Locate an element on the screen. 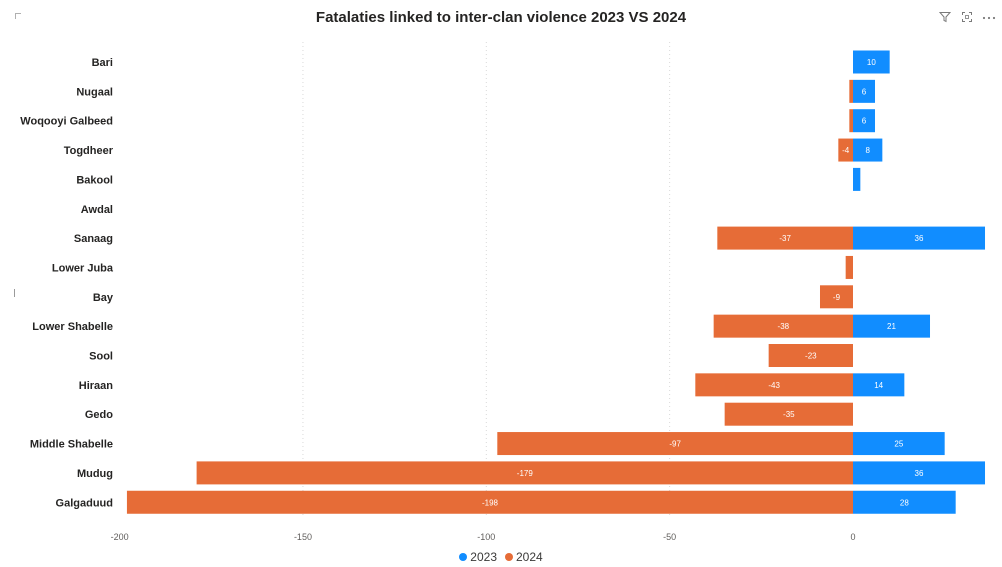 The height and width of the screenshot is (567, 1002). data-label-2024: -23 is located at coordinates (811, 356).